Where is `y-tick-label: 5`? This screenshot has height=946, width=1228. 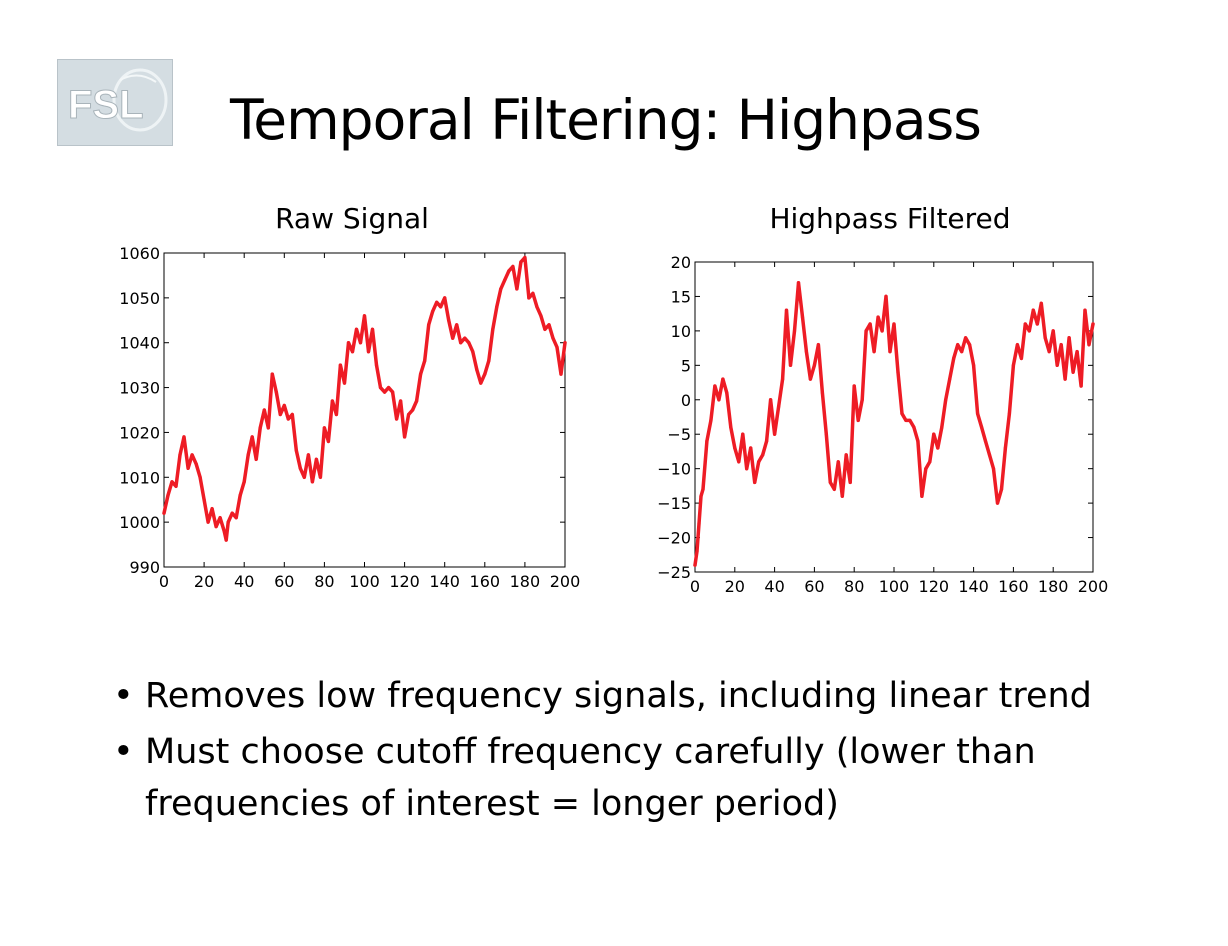 y-tick-label: 5 is located at coordinates (686, 365).